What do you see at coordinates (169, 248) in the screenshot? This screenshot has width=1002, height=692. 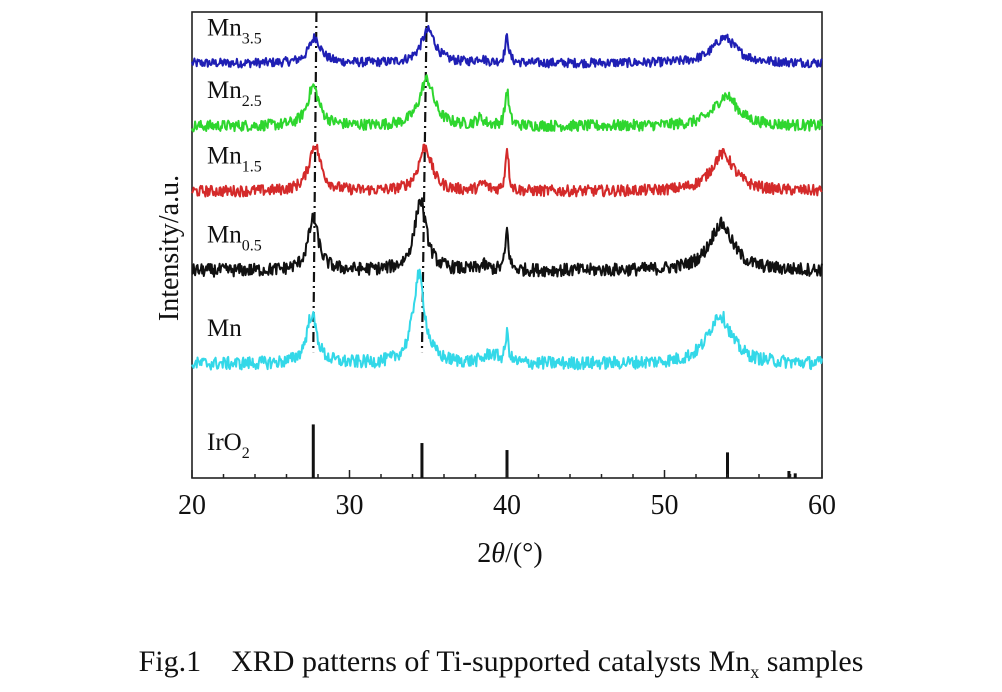 I see `y-axis-title: Intensity/a.u.` at bounding box center [169, 248].